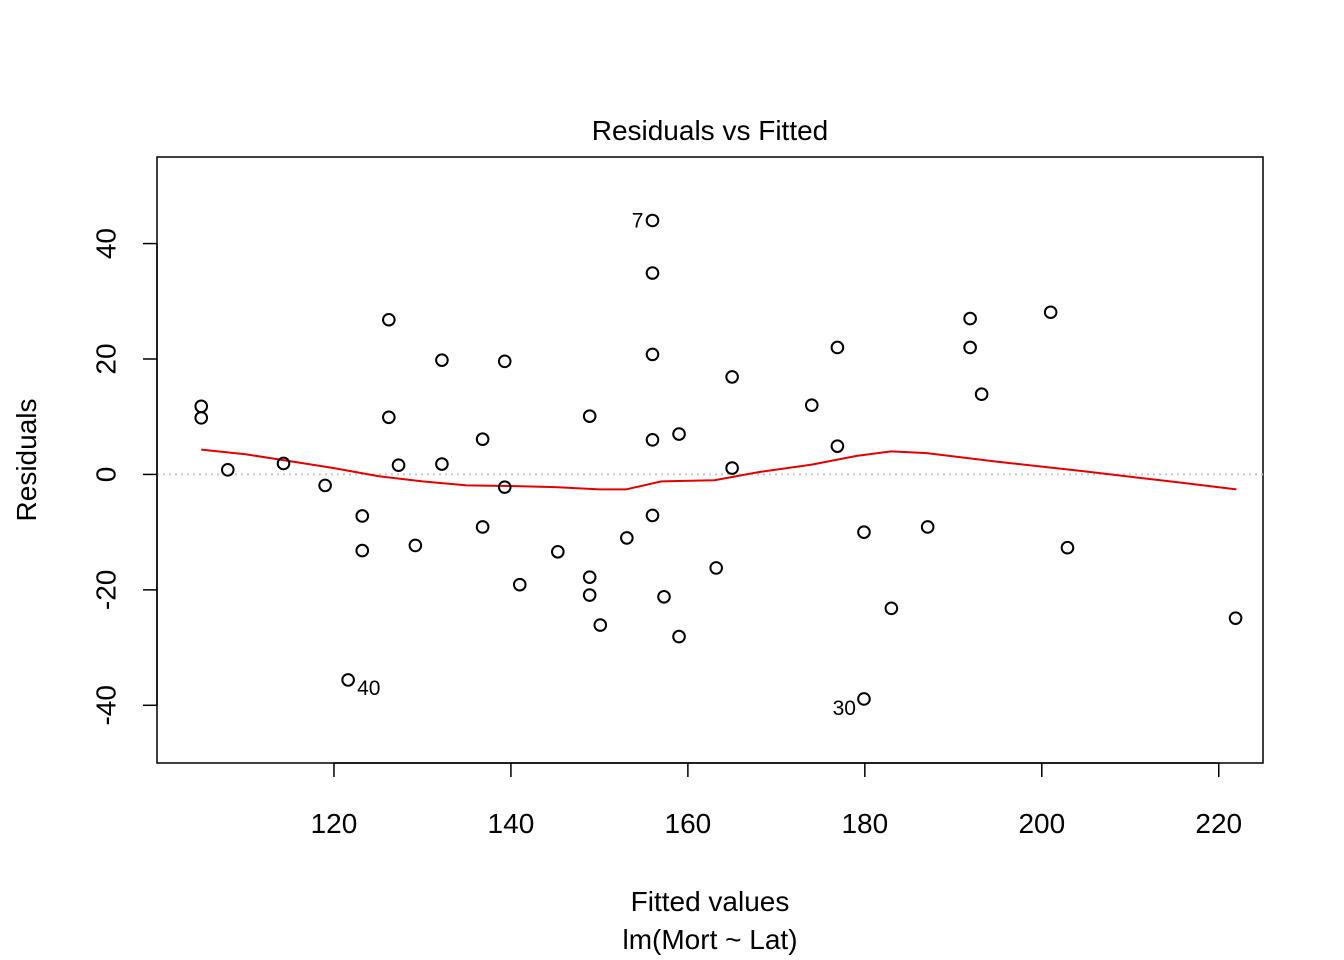 The height and width of the screenshot is (960, 1344). I want to click on smooth-trend-line, so click(719, 469).